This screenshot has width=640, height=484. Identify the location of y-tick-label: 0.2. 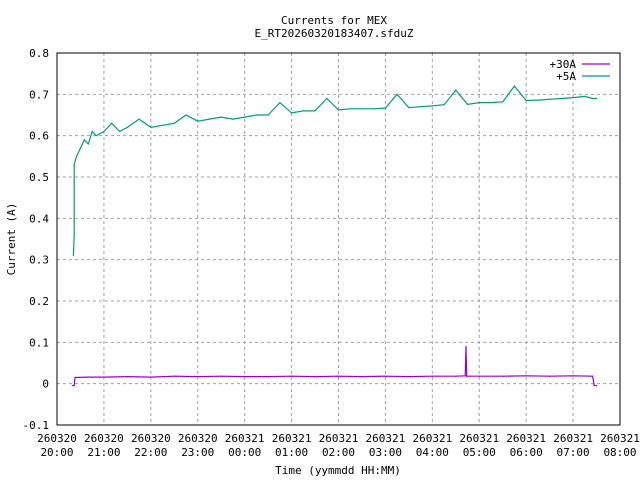
(39, 301).